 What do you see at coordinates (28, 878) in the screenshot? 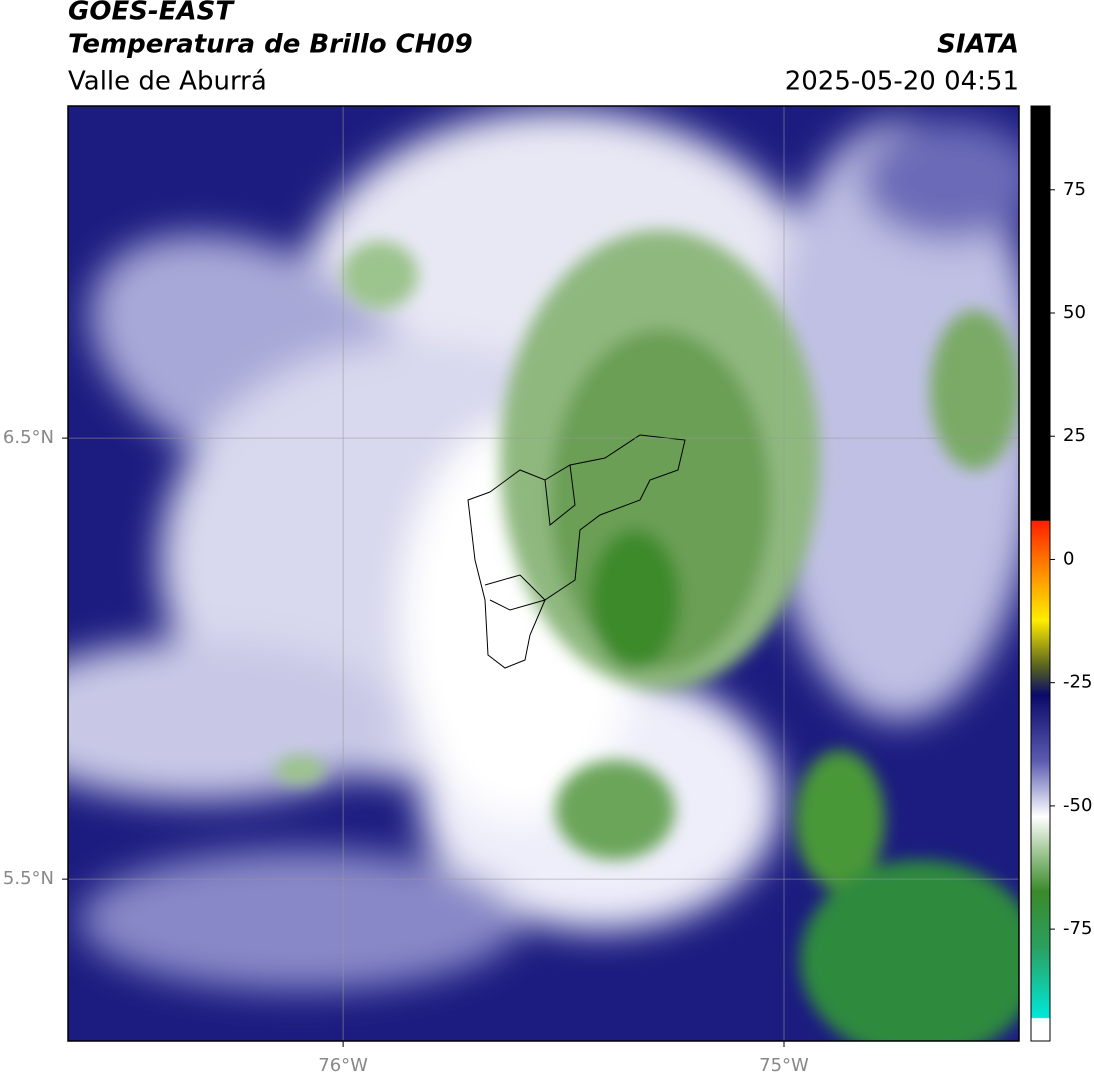
I see `y-tick-label: 5.5°N` at bounding box center [28, 878].